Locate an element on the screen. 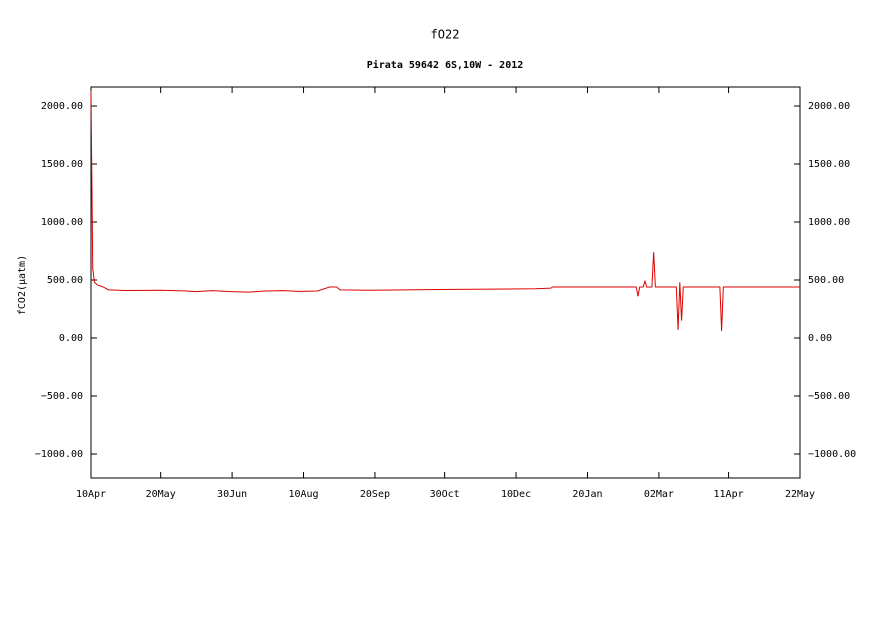 This screenshot has height=630, width=891. chart-title: fO22 is located at coordinates (445, 35).